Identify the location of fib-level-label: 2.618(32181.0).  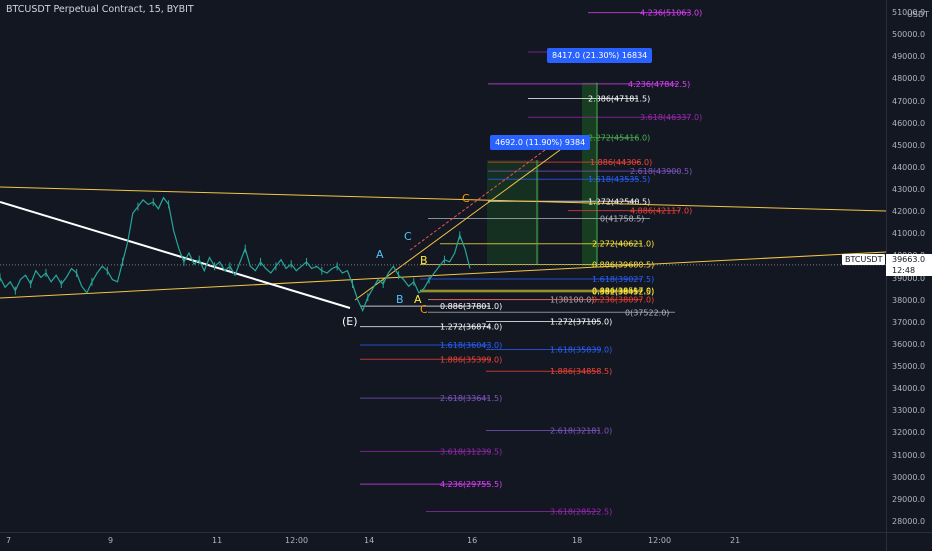
(581, 430).